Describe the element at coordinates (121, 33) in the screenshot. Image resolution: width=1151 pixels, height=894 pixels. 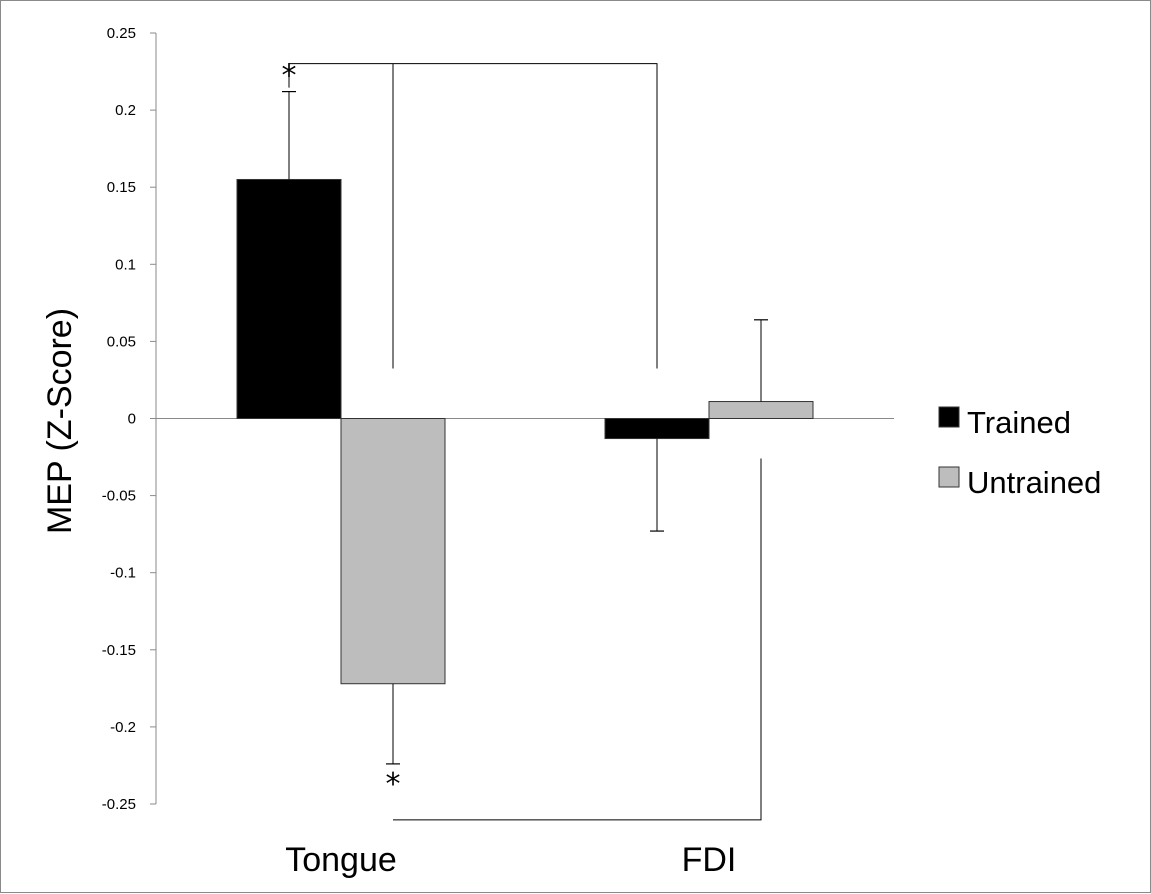
I see `y-tick-label: 0.25` at that location.